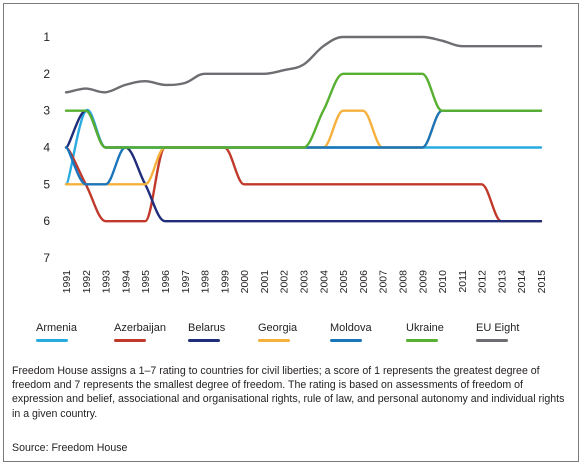 The height and width of the screenshot is (467, 584). What do you see at coordinates (303, 110) in the screenshot?
I see `series-line-ukraine` at bounding box center [303, 110].